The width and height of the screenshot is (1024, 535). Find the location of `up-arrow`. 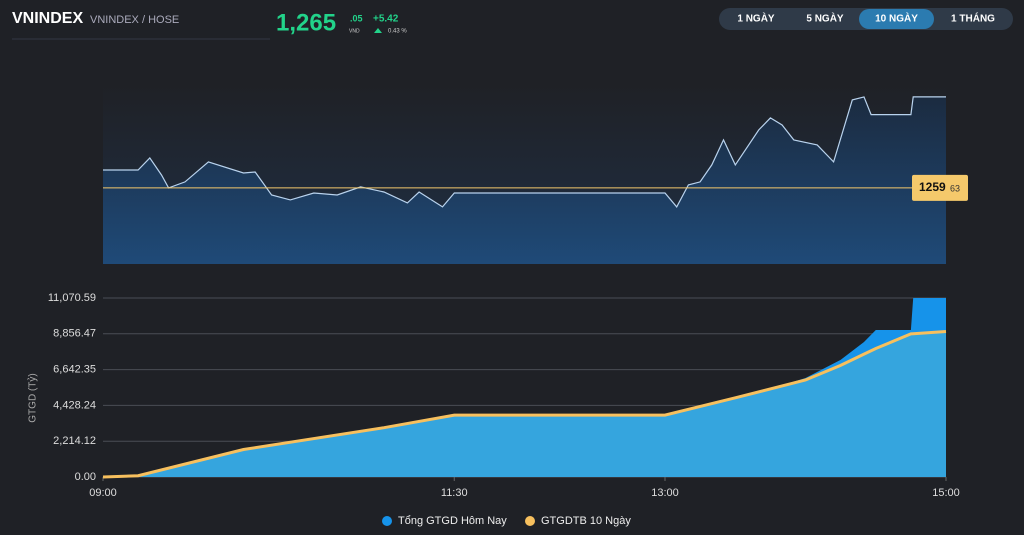

up-arrow is located at coordinates (378, 30).